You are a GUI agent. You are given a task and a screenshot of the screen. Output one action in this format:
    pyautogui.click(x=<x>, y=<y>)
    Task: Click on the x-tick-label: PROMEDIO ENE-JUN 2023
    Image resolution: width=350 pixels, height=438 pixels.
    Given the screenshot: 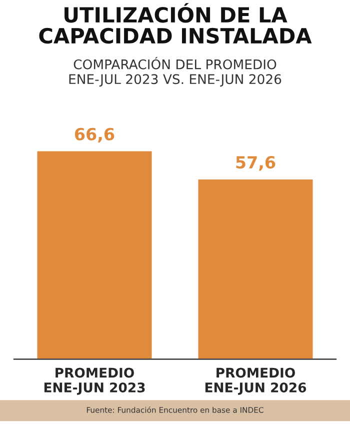 What is the action you would take?
    pyautogui.click(x=94, y=381)
    